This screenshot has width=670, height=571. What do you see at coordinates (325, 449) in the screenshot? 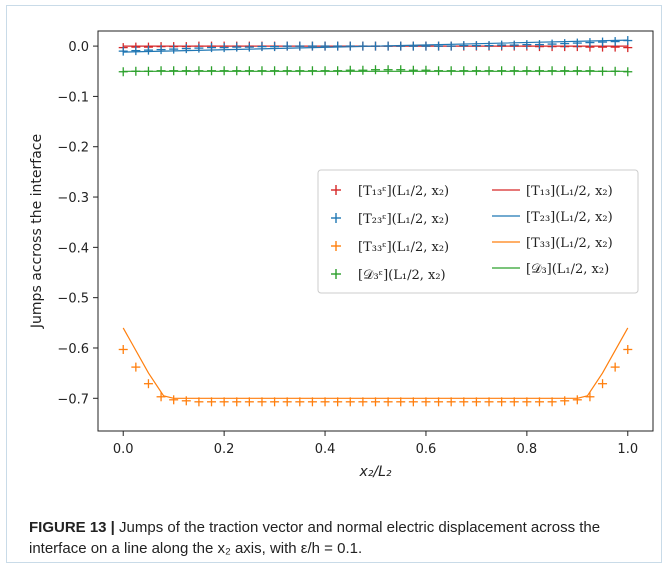
I see `x-tick-label: 0.4` at bounding box center [325, 449].